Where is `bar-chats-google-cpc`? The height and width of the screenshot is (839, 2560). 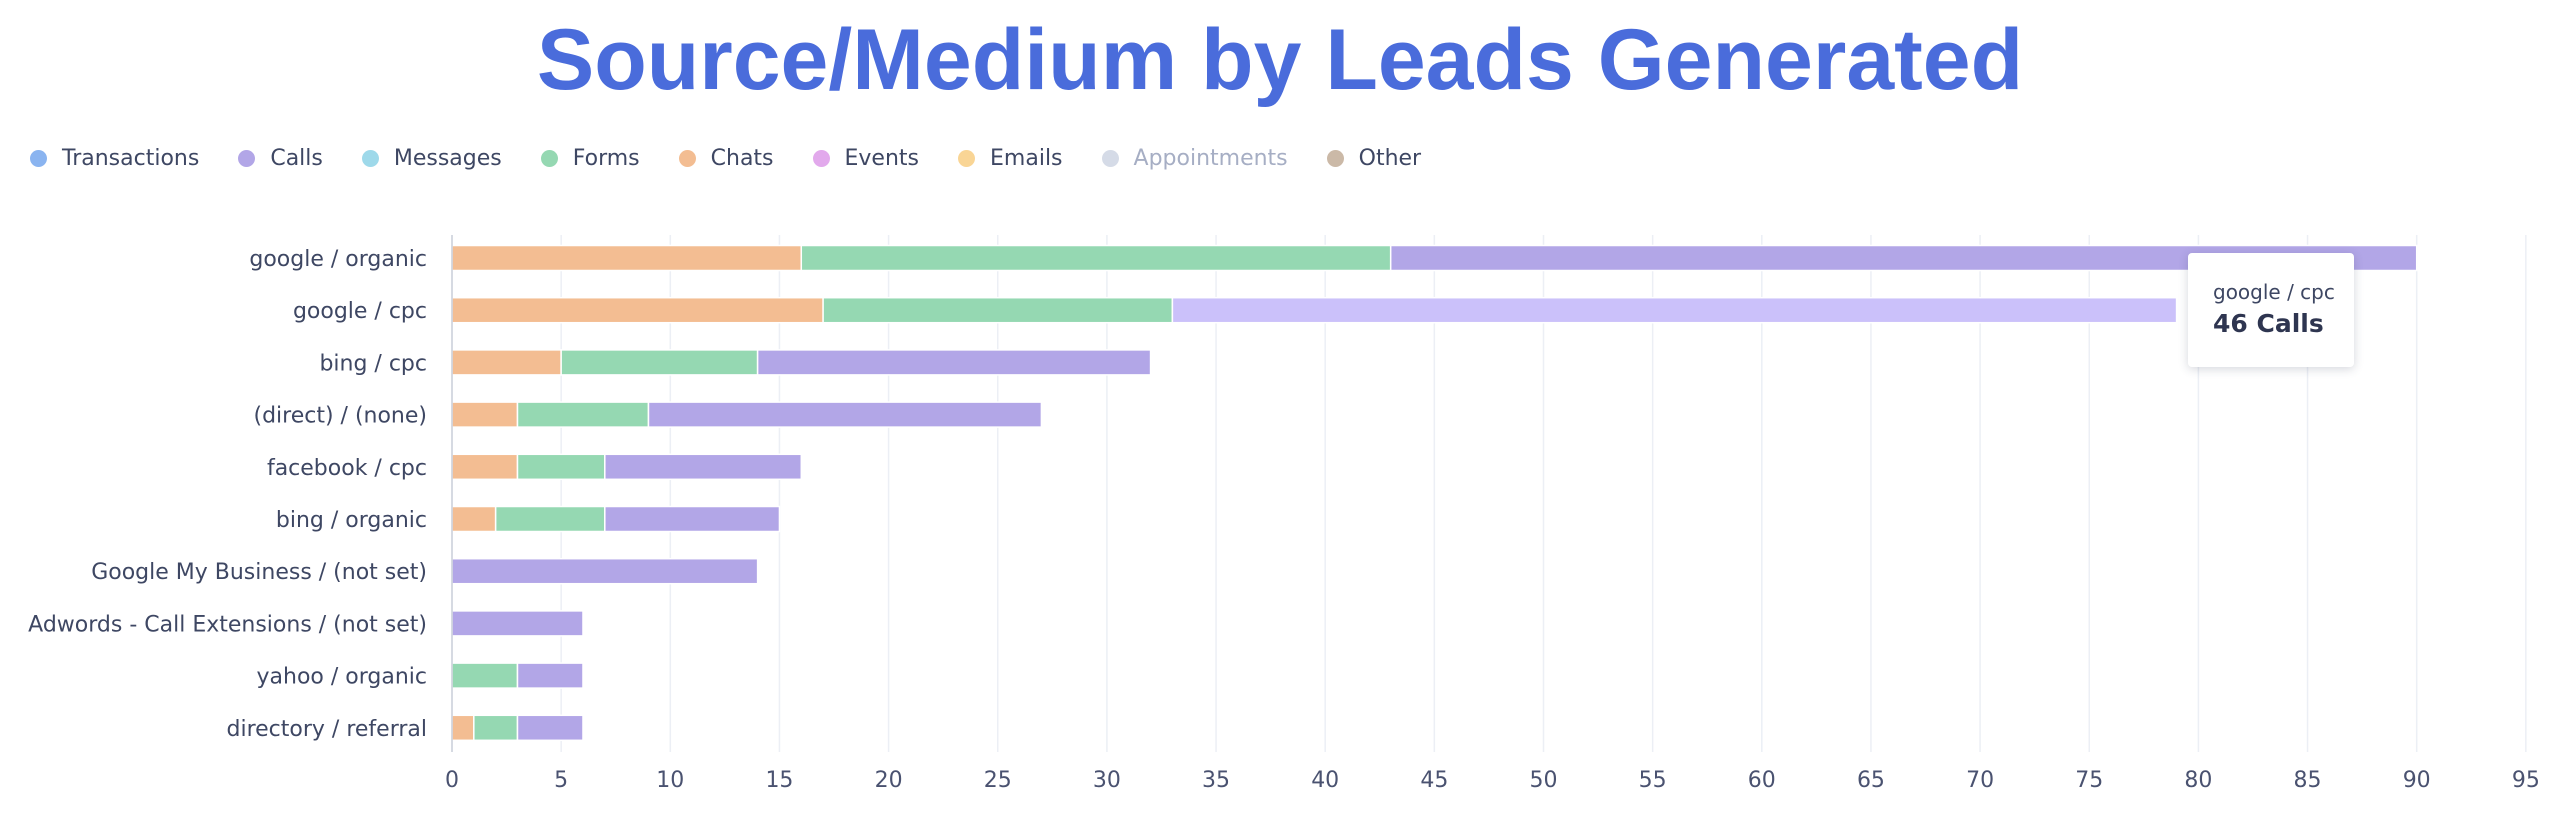 bar-chats-google-cpc is located at coordinates (637, 310).